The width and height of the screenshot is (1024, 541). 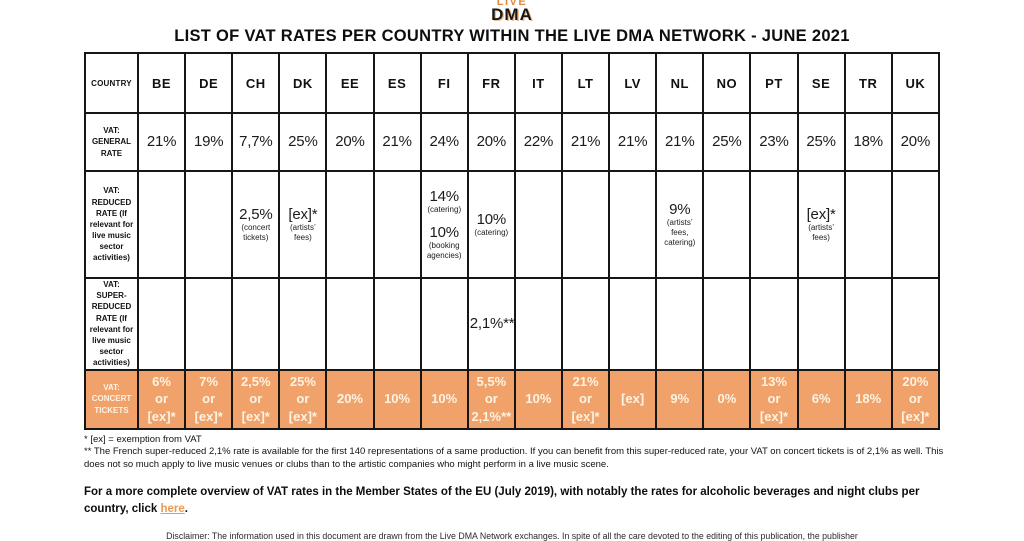 I want to click on country-header-fr: FR, so click(x=491, y=83).